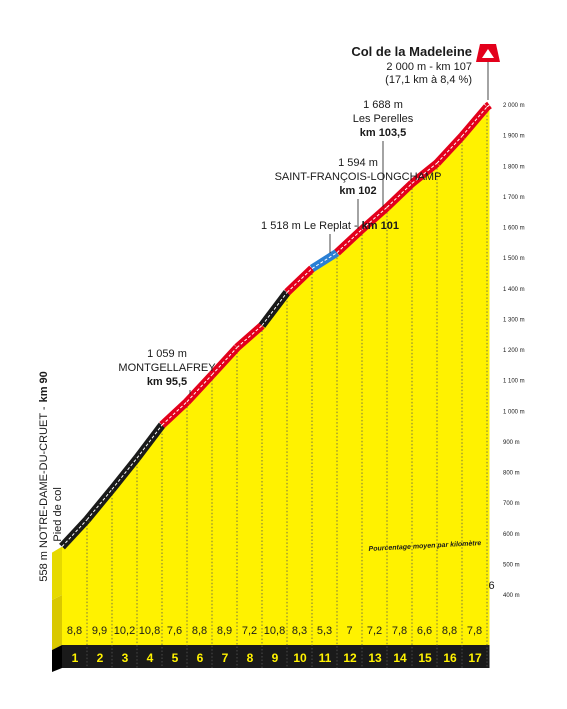 The width and height of the screenshot is (567, 709). I want to click on km-label: 11, so click(325, 658).